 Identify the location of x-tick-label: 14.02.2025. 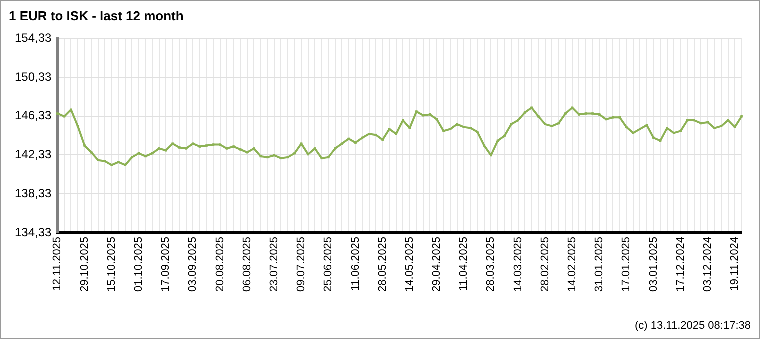
(572, 264).